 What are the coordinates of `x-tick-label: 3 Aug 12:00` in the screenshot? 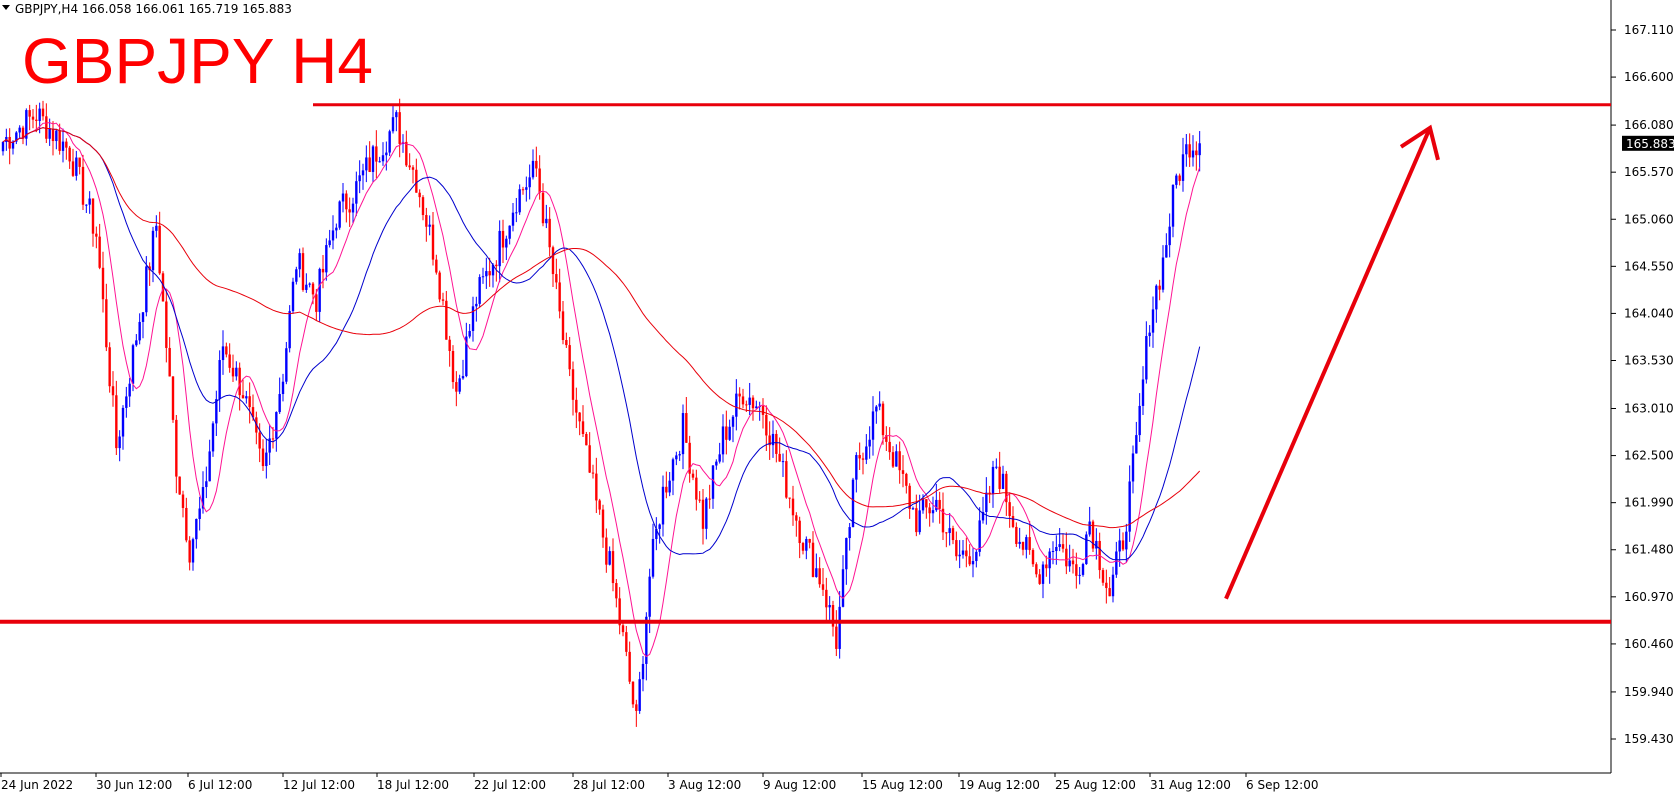 It's located at (704, 785).